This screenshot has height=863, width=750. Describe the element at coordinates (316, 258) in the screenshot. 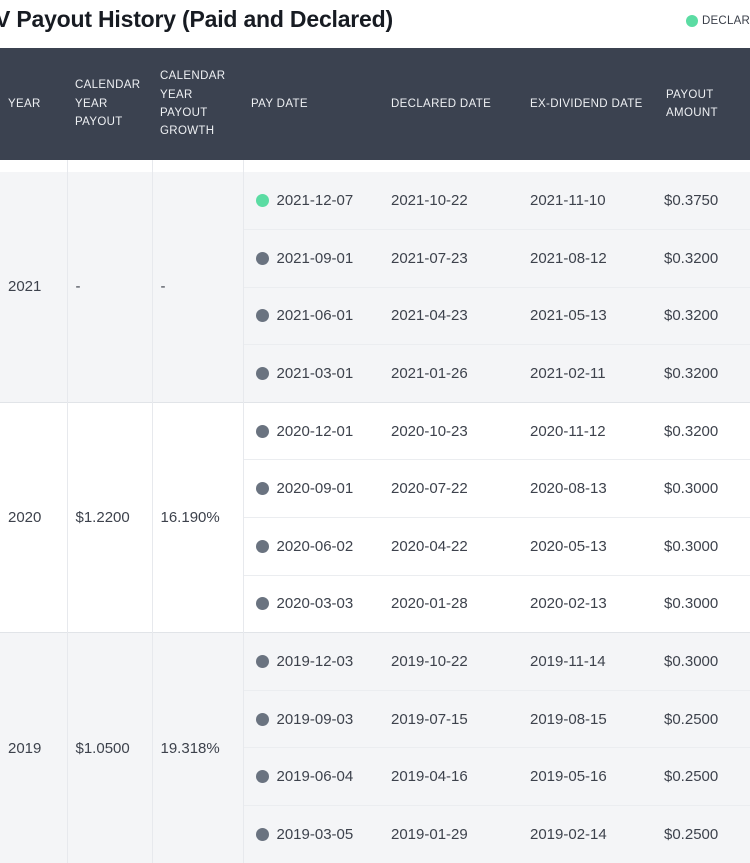

I see `pay-date-wrap: 2021-09-01` at that location.